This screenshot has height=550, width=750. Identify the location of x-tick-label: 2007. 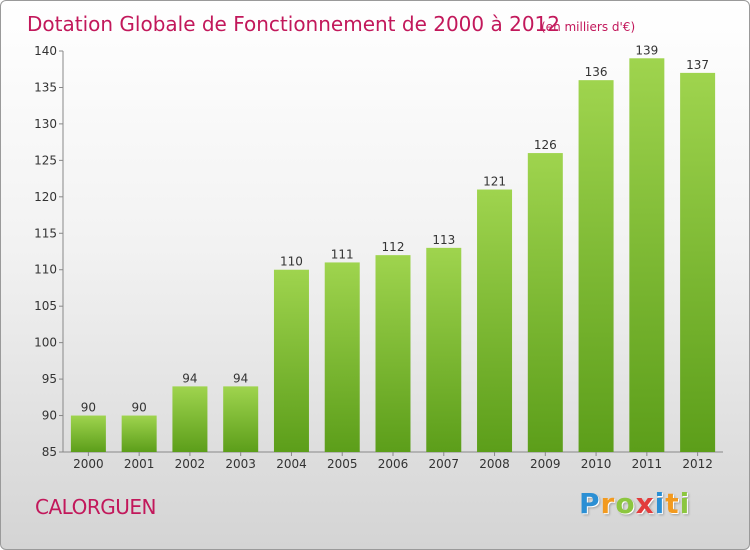
(443, 464).